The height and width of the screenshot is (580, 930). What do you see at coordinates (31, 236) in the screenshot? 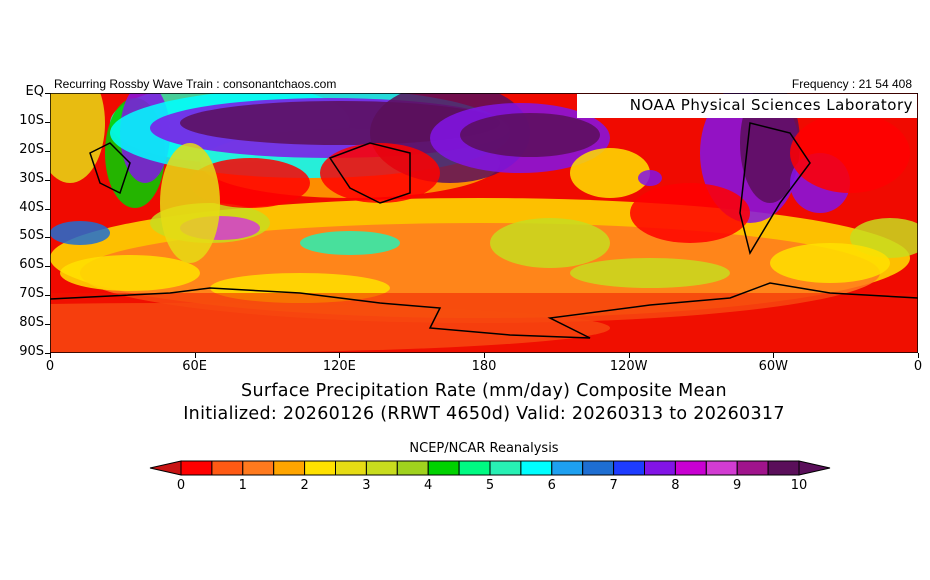
I see `lat-label: 50S` at bounding box center [31, 236].